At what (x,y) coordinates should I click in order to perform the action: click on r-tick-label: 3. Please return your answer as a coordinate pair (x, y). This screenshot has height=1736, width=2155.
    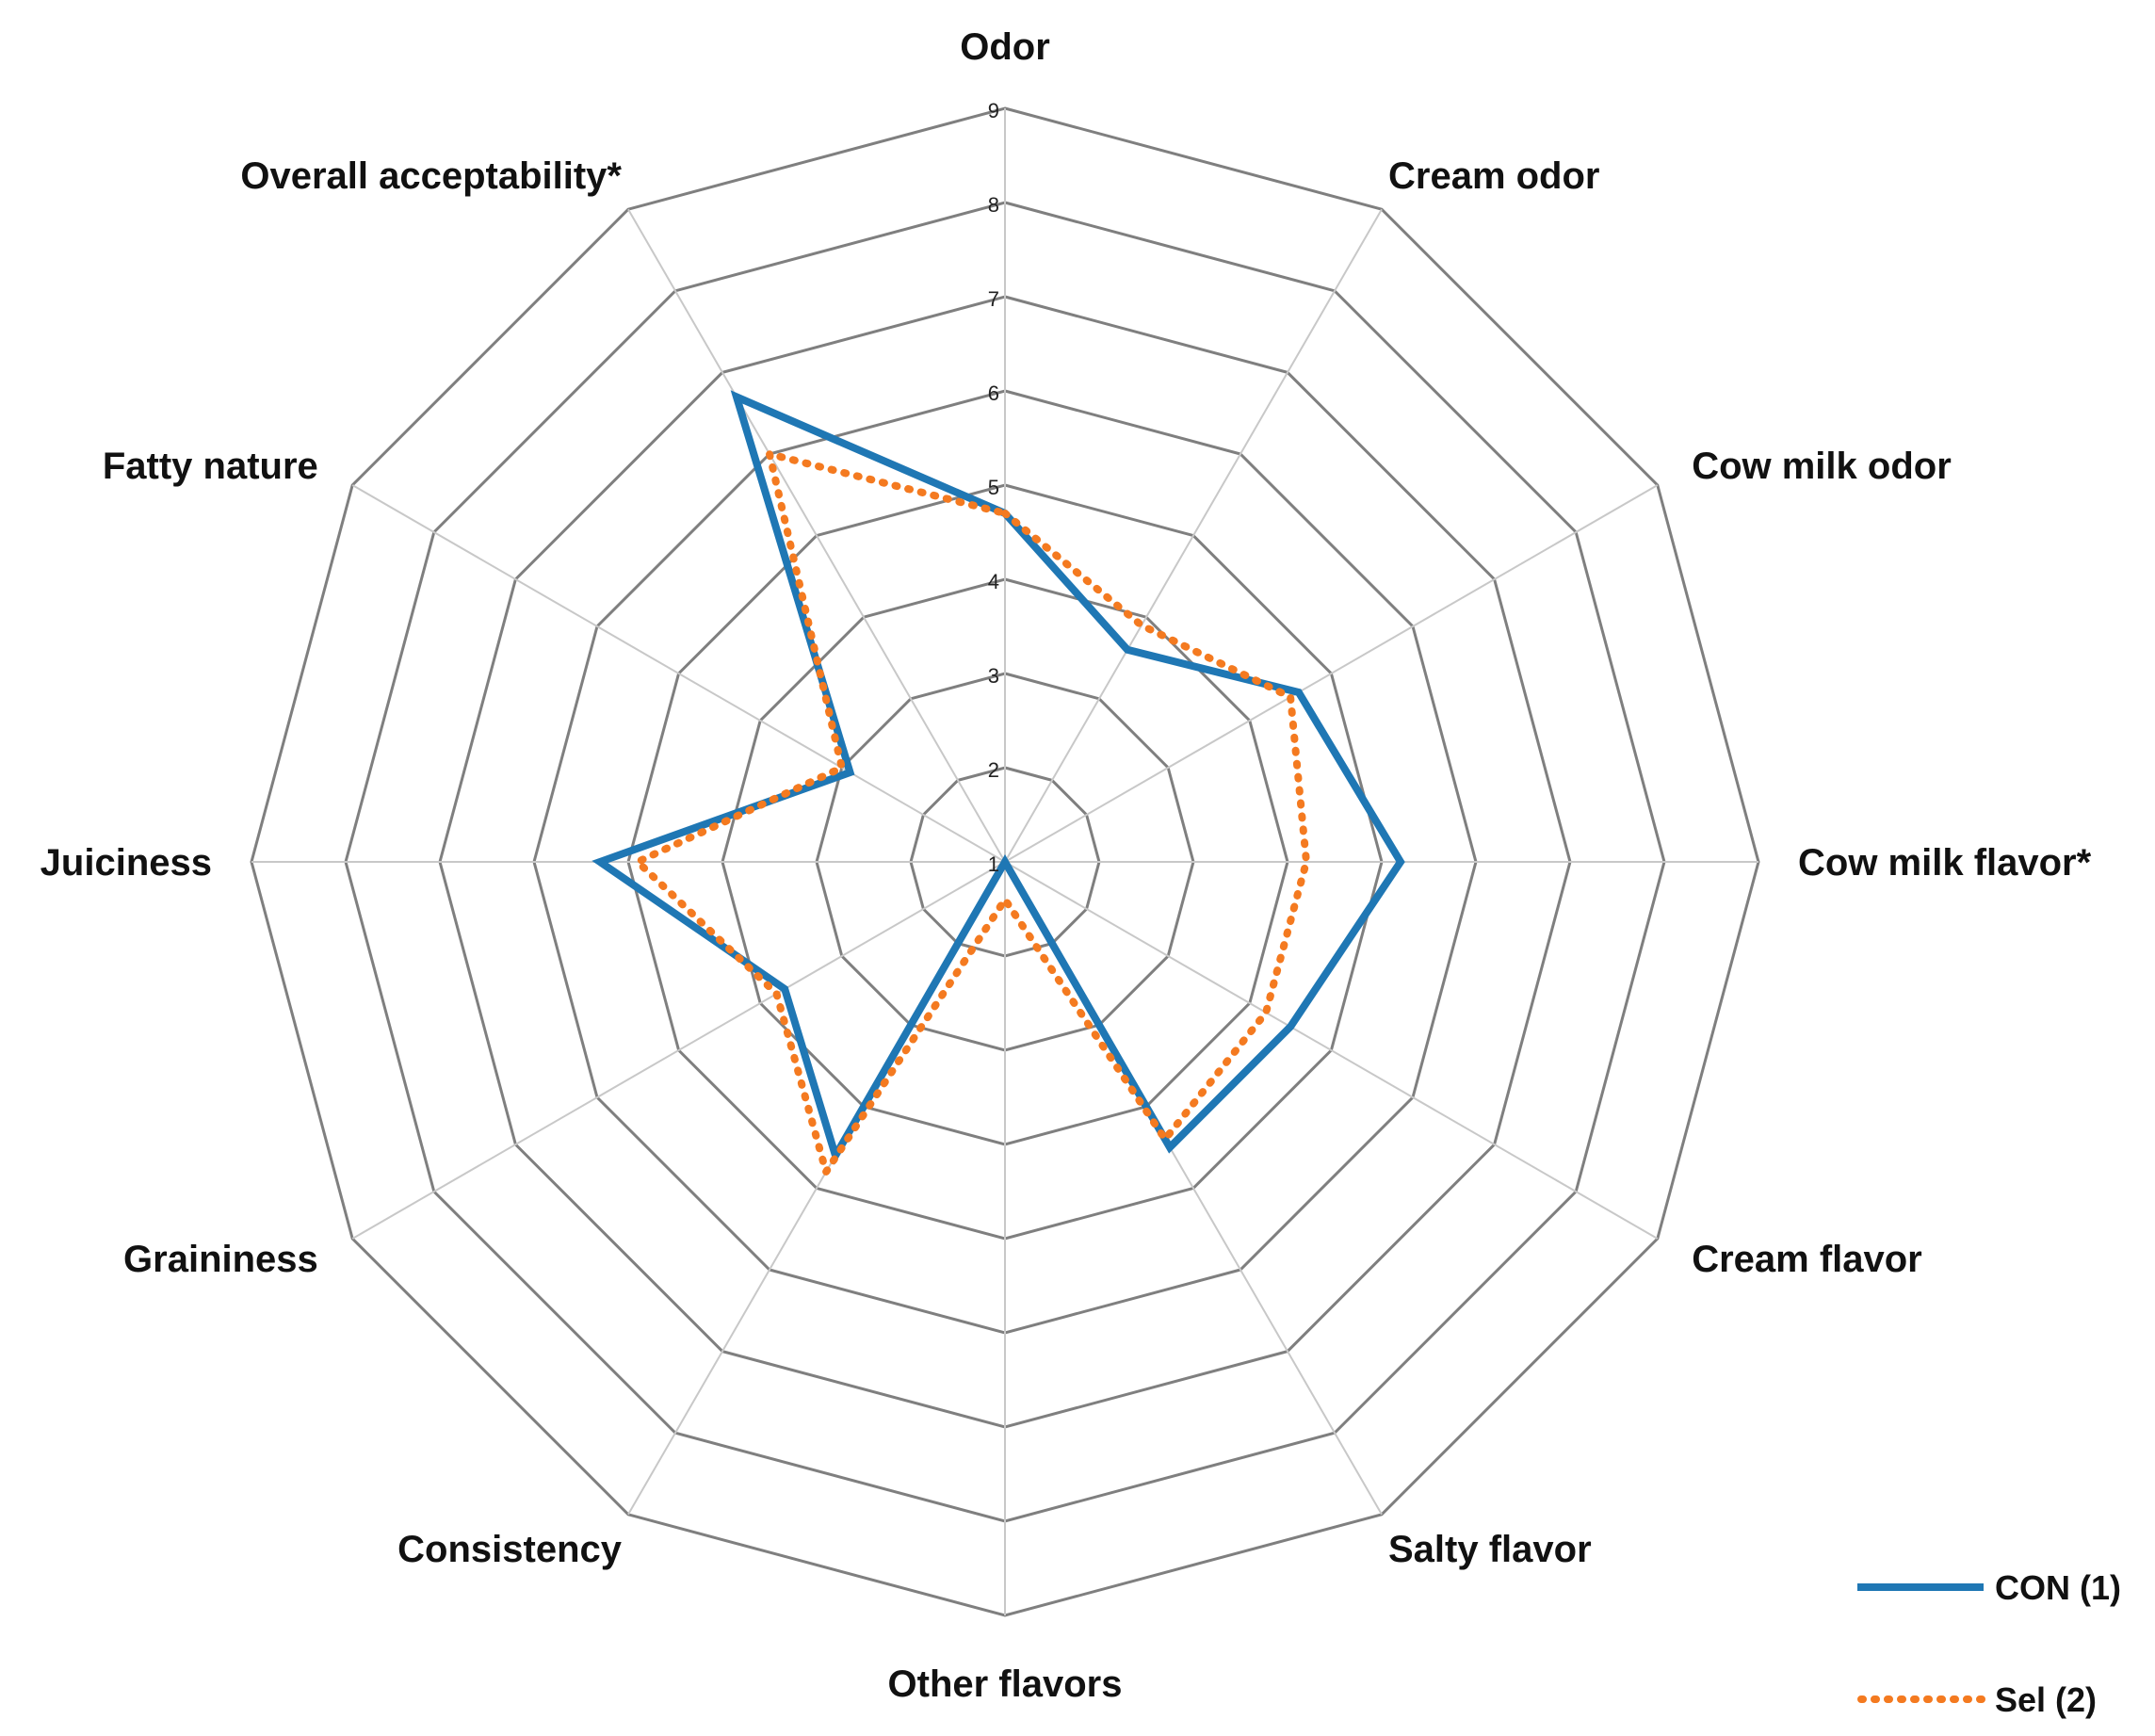
    Looking at the image, I should click on (993, 676).